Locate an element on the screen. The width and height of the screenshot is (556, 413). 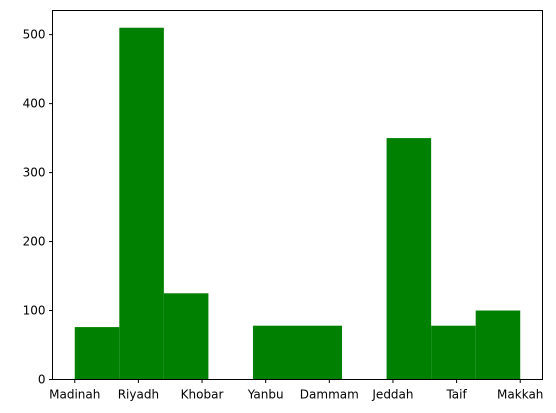
y-tick-label: 200 is located at coordinates (34, 242).